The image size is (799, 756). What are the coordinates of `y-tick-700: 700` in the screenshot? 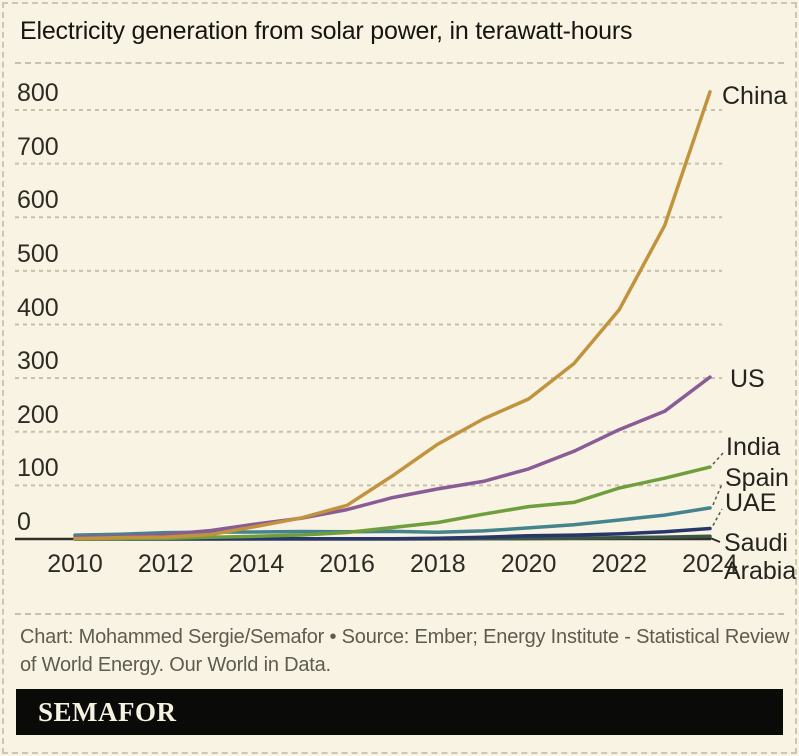 It's located at (38, 146).